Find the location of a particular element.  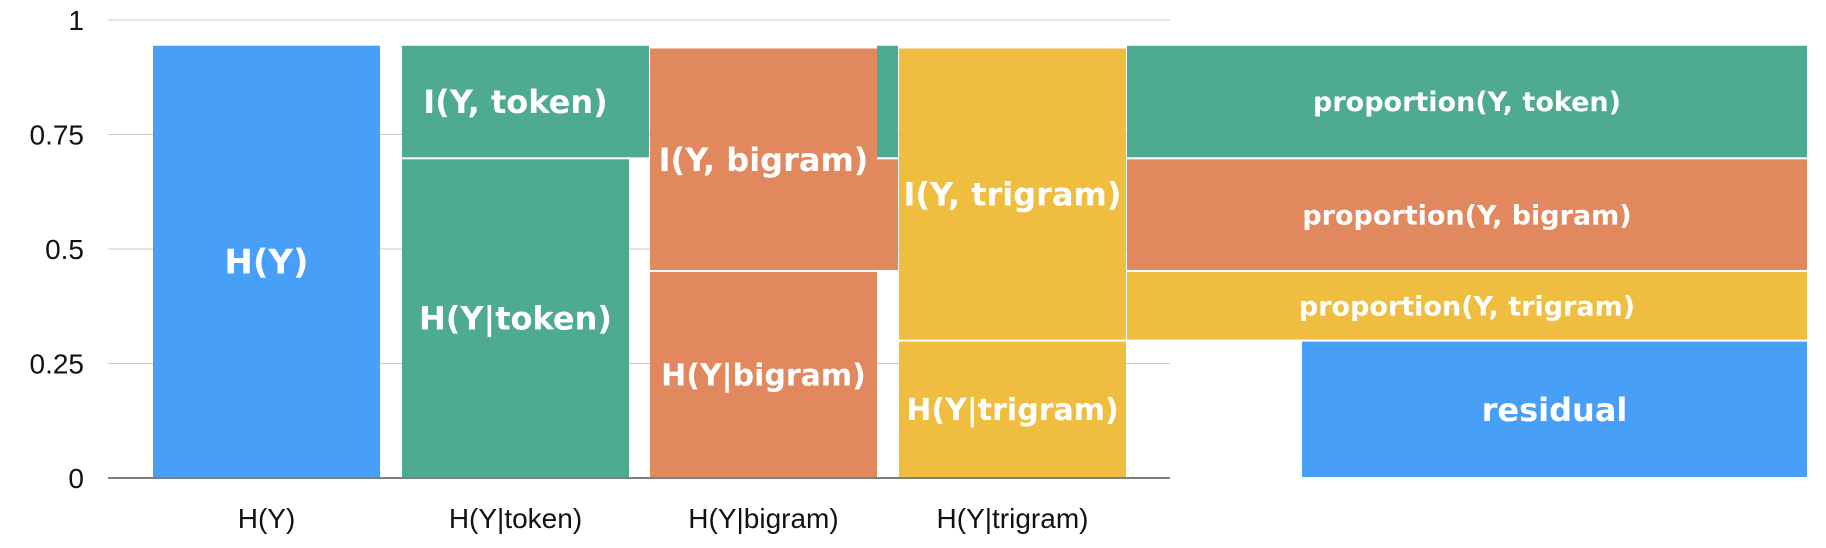

bar-segment-h-y is located at coordinates (266, 261).